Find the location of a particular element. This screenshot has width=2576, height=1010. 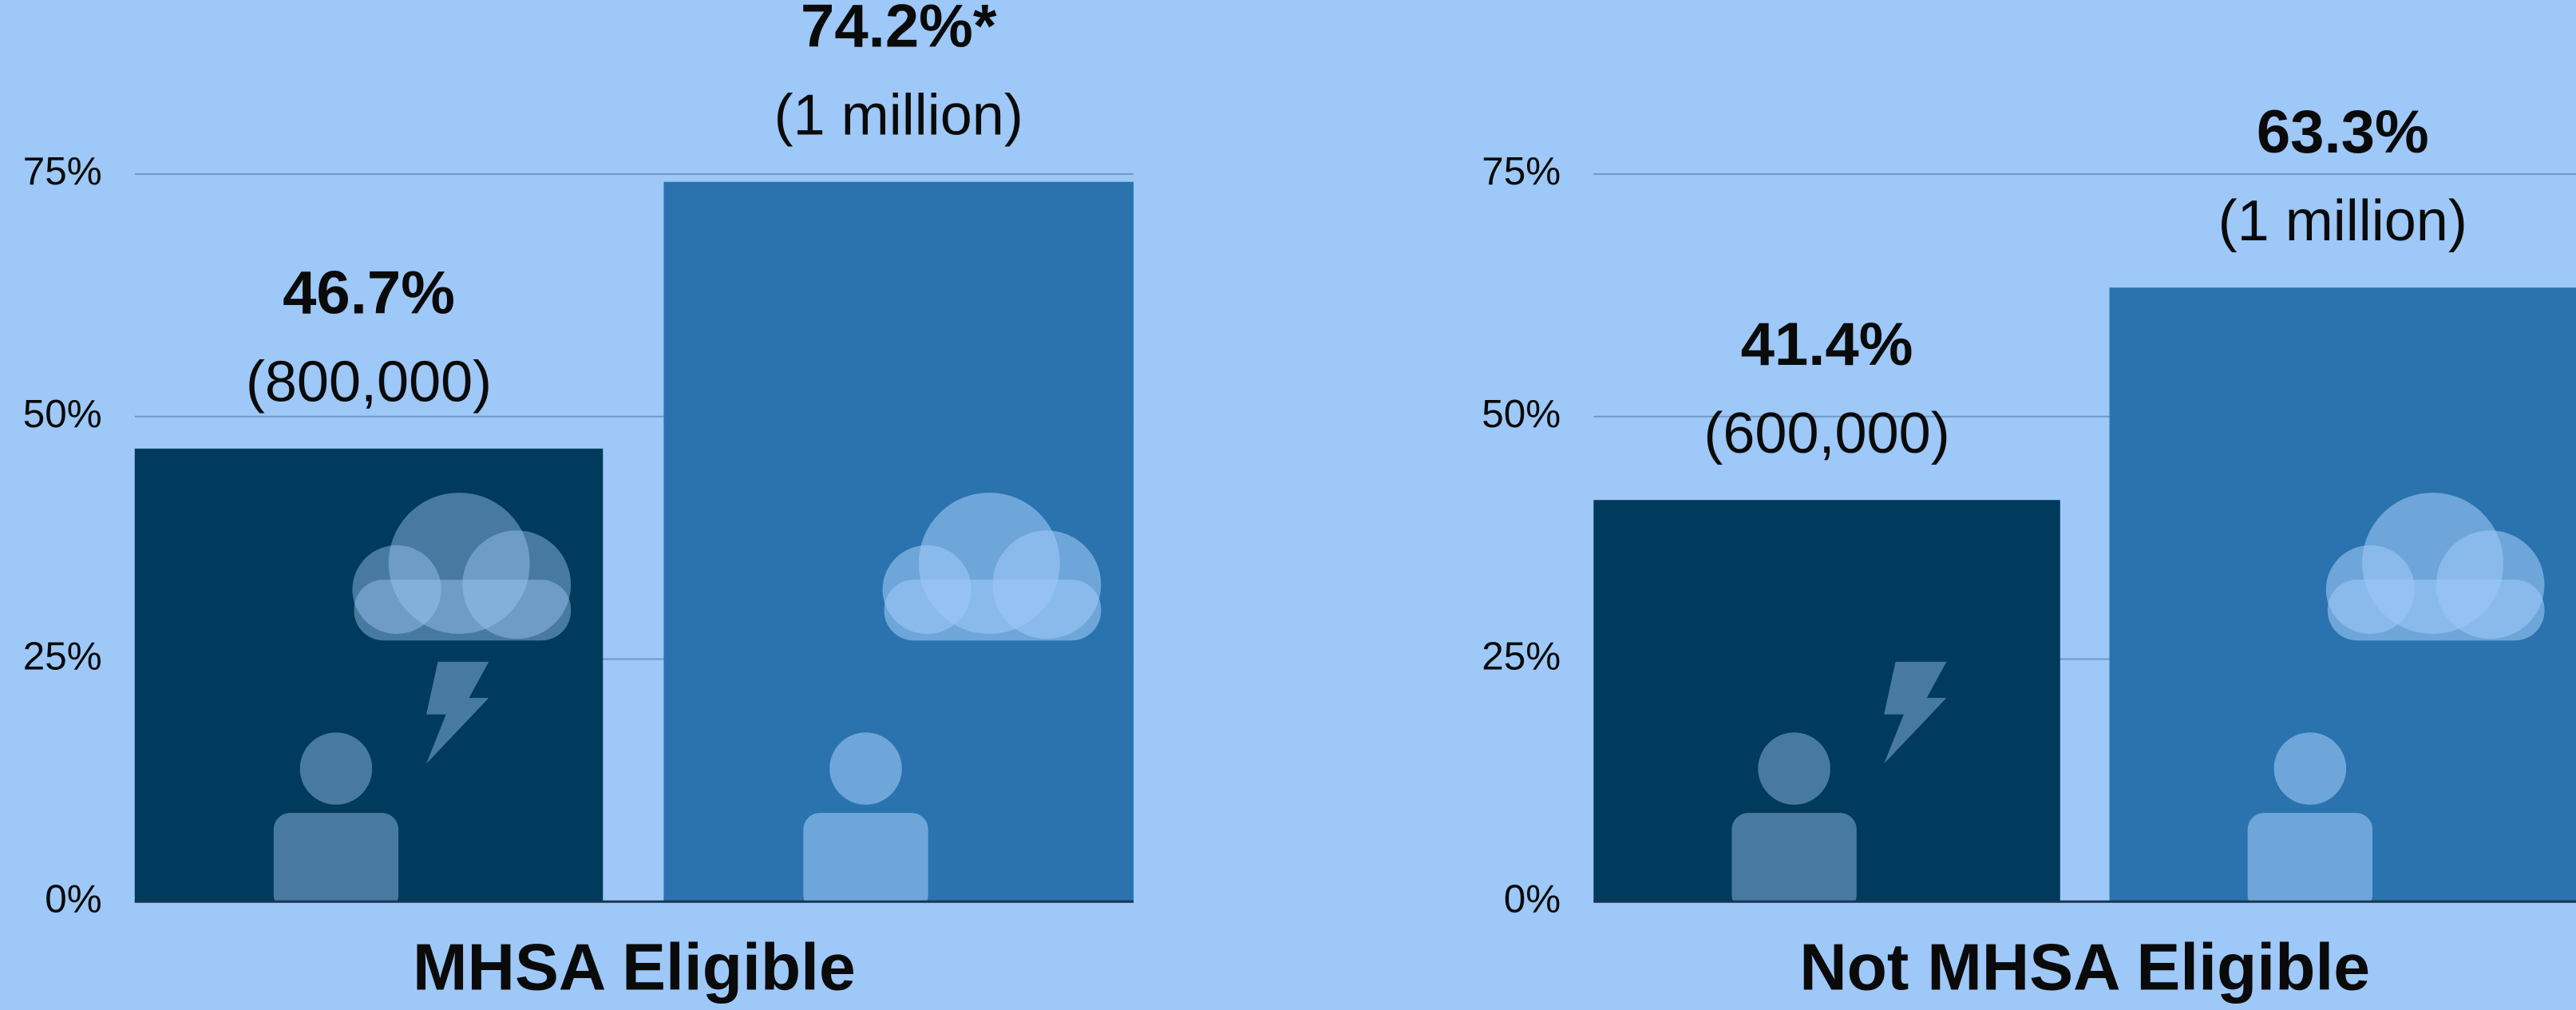

x-axis-label: MHSA Eligible is located at coordinates (635, 968).